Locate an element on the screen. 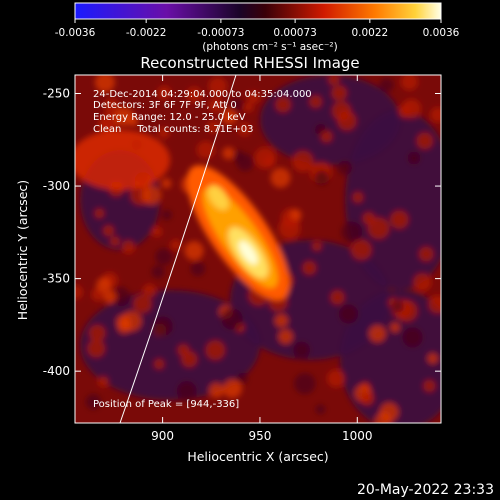 The width and height of the screenshot is (500, 500). source-peak is located at coordinates (248, 252).